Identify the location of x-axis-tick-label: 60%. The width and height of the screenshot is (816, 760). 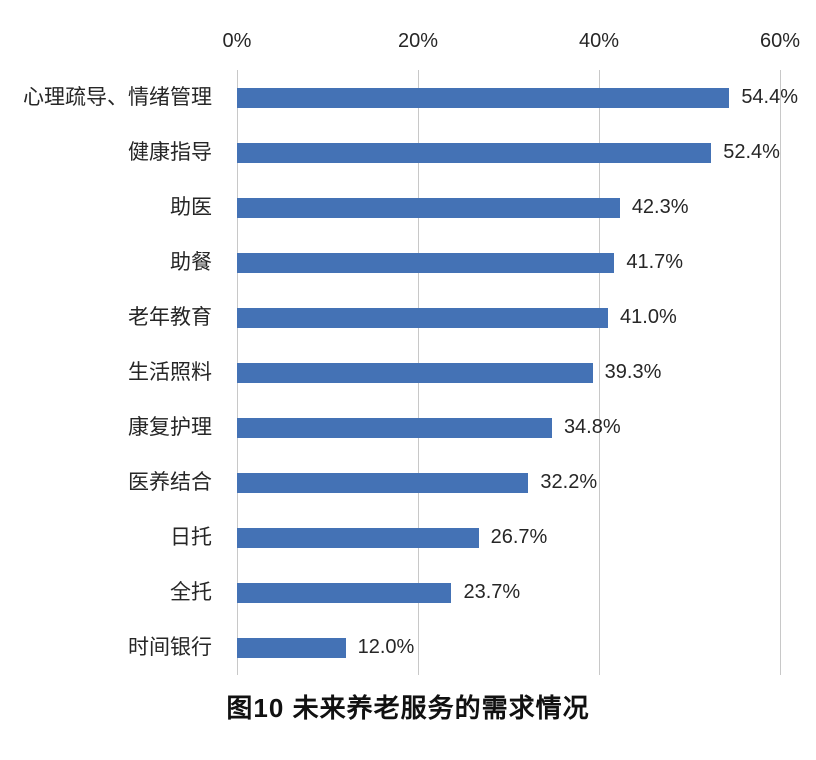
(780, 41).